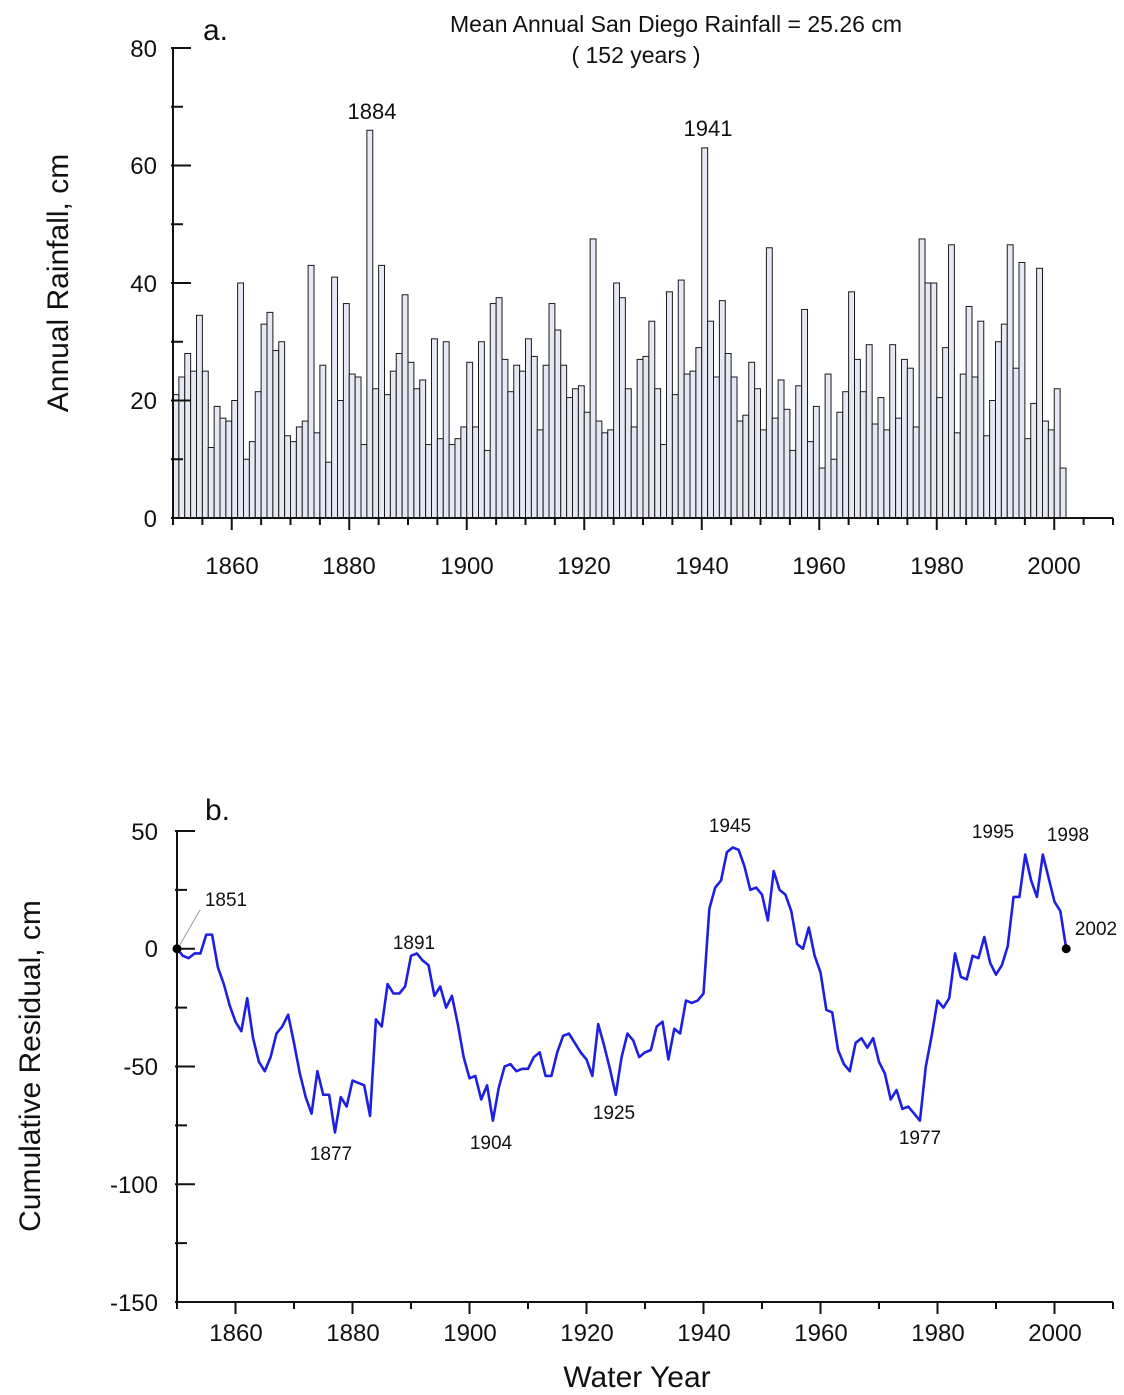 The image size is (1124, 1395). I want to click on ytick-label-neg100: -100, so click(134, 1185).